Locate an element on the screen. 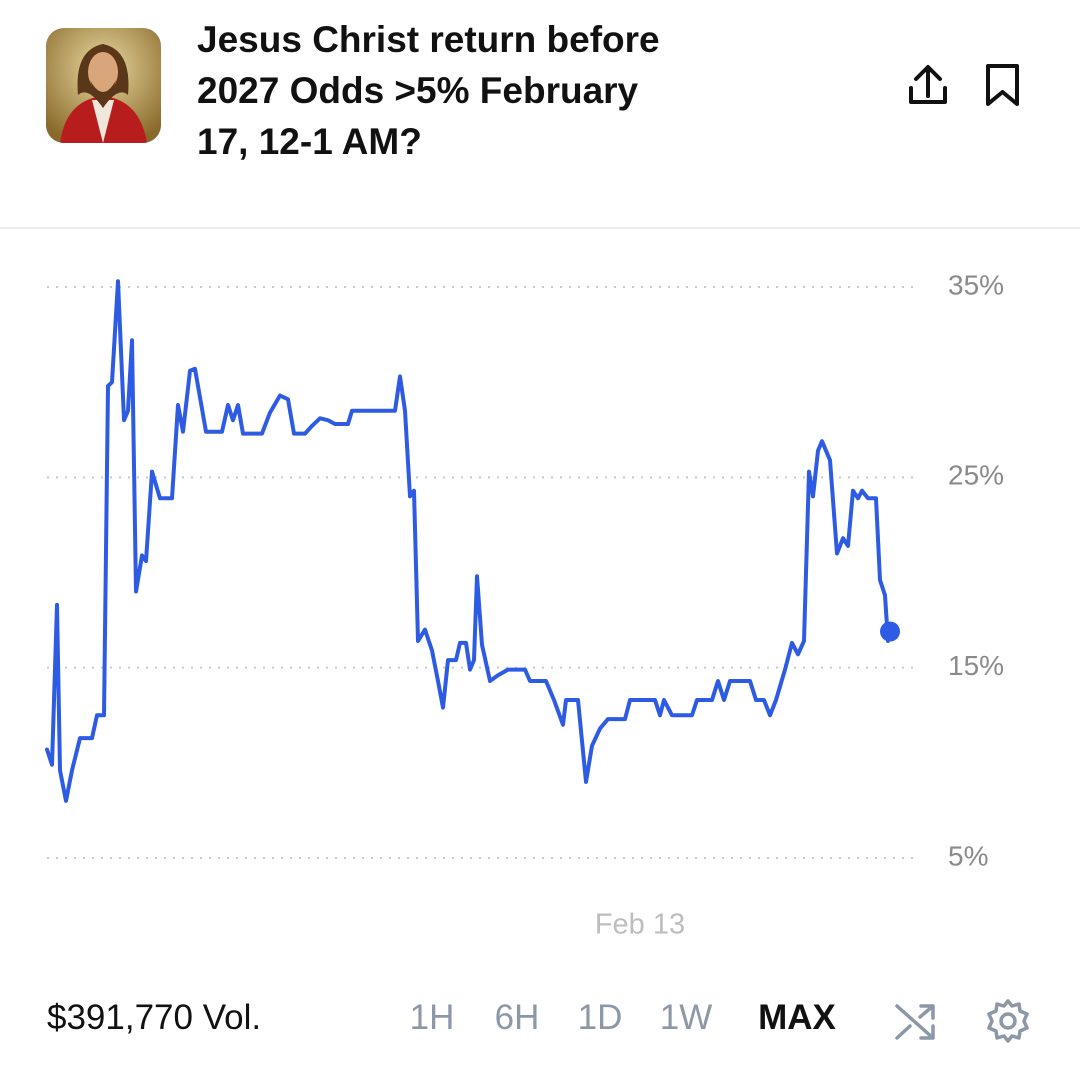 Image resolution: width=1080 pixels, height=1069 pixels. chart-controls: $391,770 Vol. 1H 6H 1D 1W MAX is located at coordinates (540, 1020).